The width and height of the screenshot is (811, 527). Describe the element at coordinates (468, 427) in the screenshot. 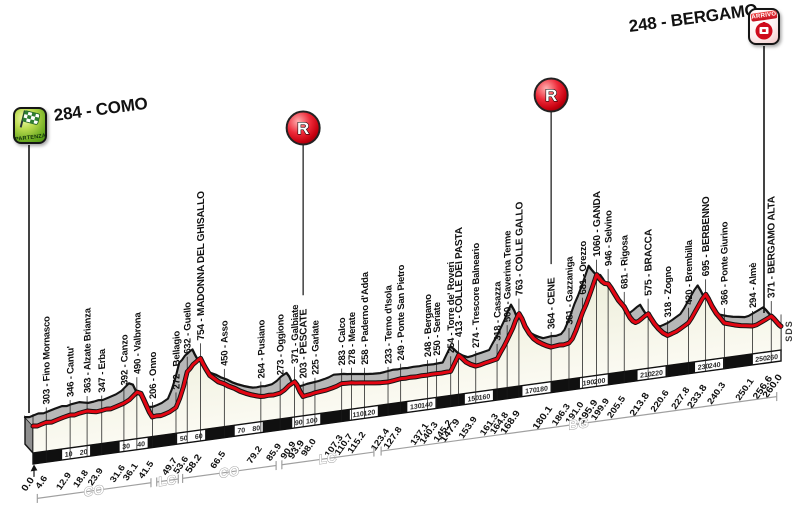

I see `distance-label: 153.9` at that location.